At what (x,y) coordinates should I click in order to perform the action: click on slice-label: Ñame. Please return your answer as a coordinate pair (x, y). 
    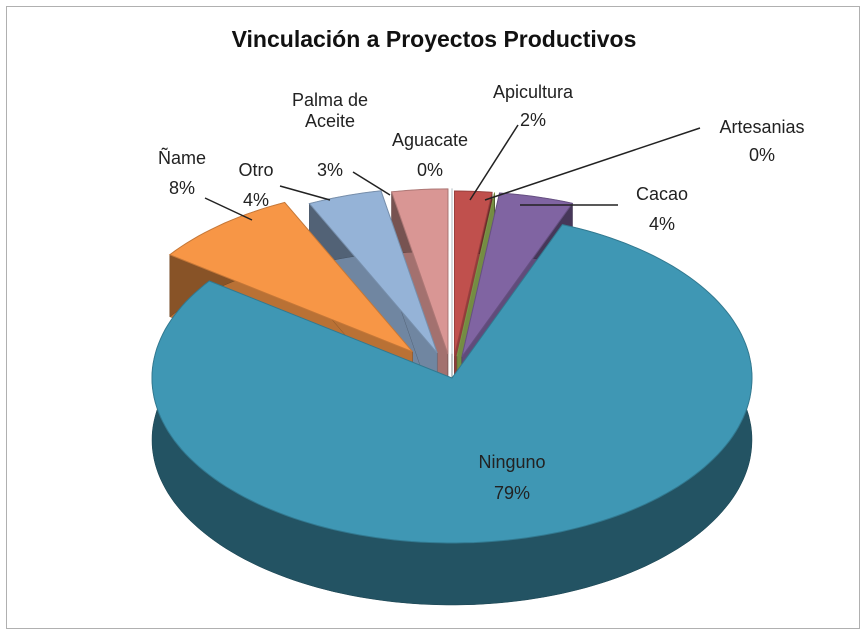
    Looking at the image, I should click on (181, 158).